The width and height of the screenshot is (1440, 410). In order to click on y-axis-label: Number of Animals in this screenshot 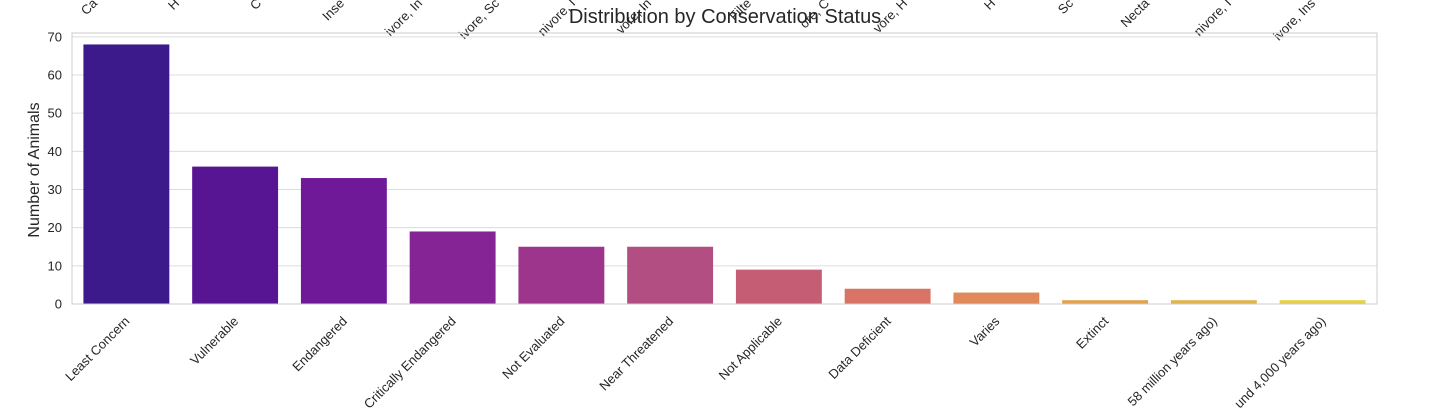, I will do `click(34, 169)`.